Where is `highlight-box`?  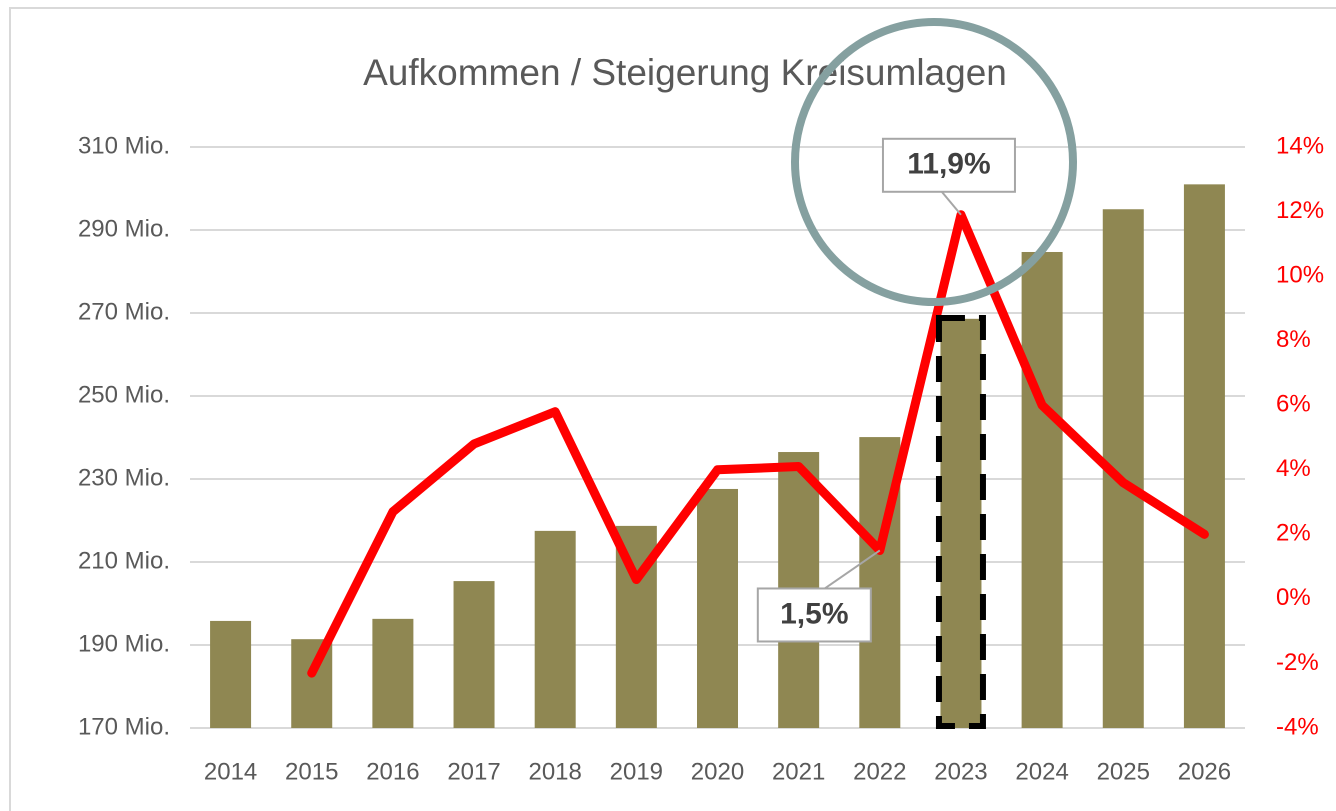
highlight-box is located at coordinates (960, 522).